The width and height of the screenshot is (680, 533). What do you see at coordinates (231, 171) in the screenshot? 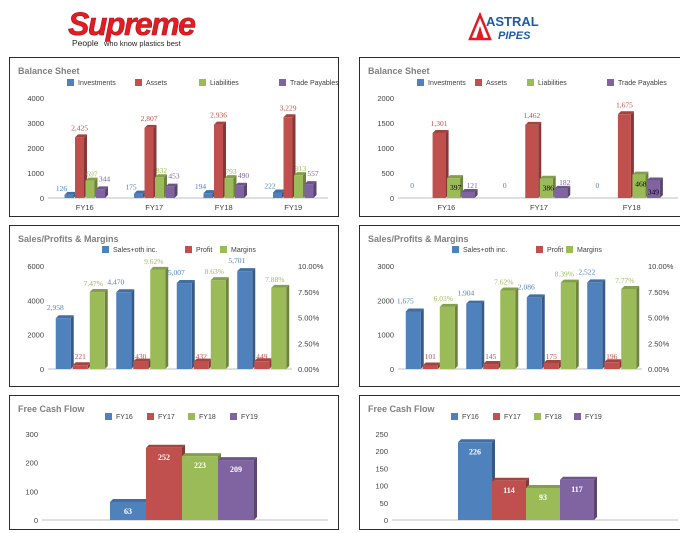
I see `supreme-balance-bar-liabilities-fy18-label: 793` at bounding box center [231, 171].